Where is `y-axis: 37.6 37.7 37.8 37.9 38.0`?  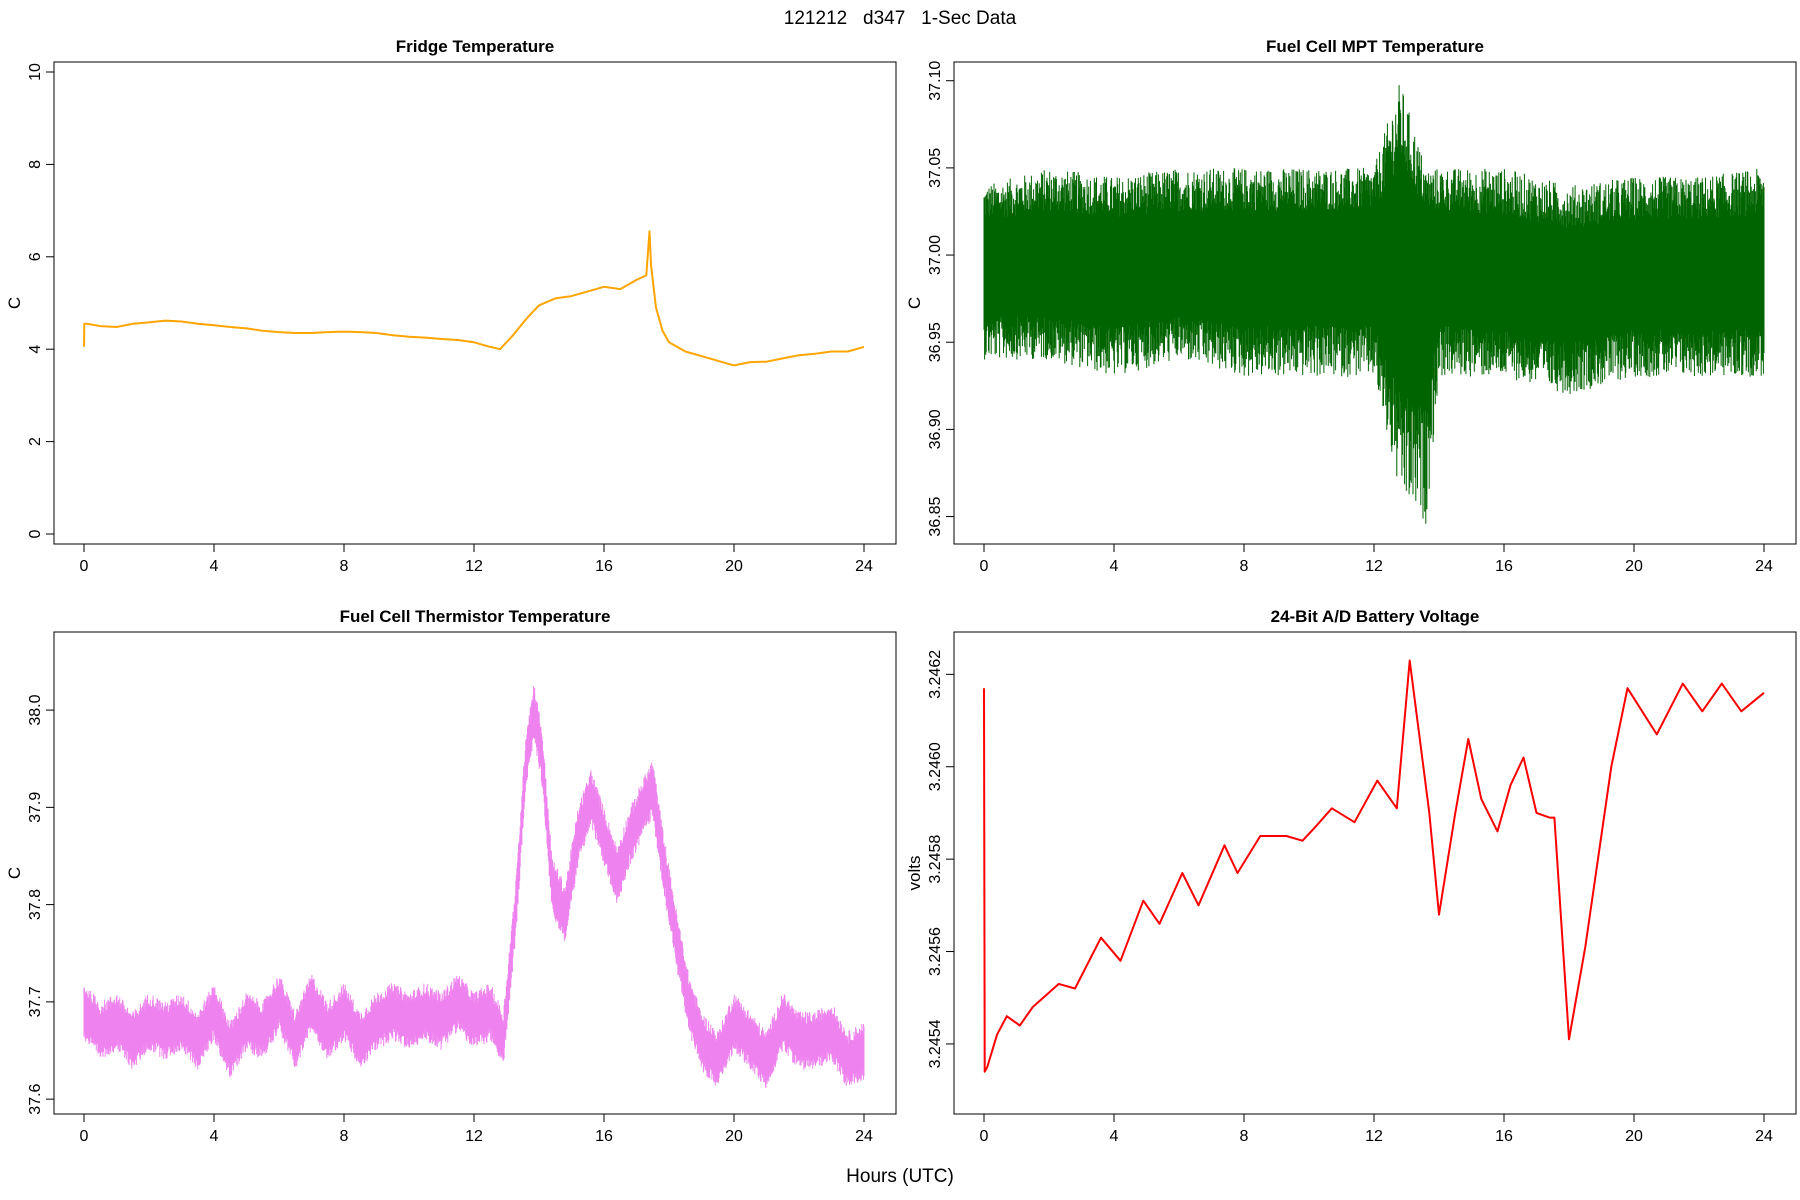
y-axis: 37.6 37.7 37.8 37.9 38.0 is located at coordinates (40, 904).